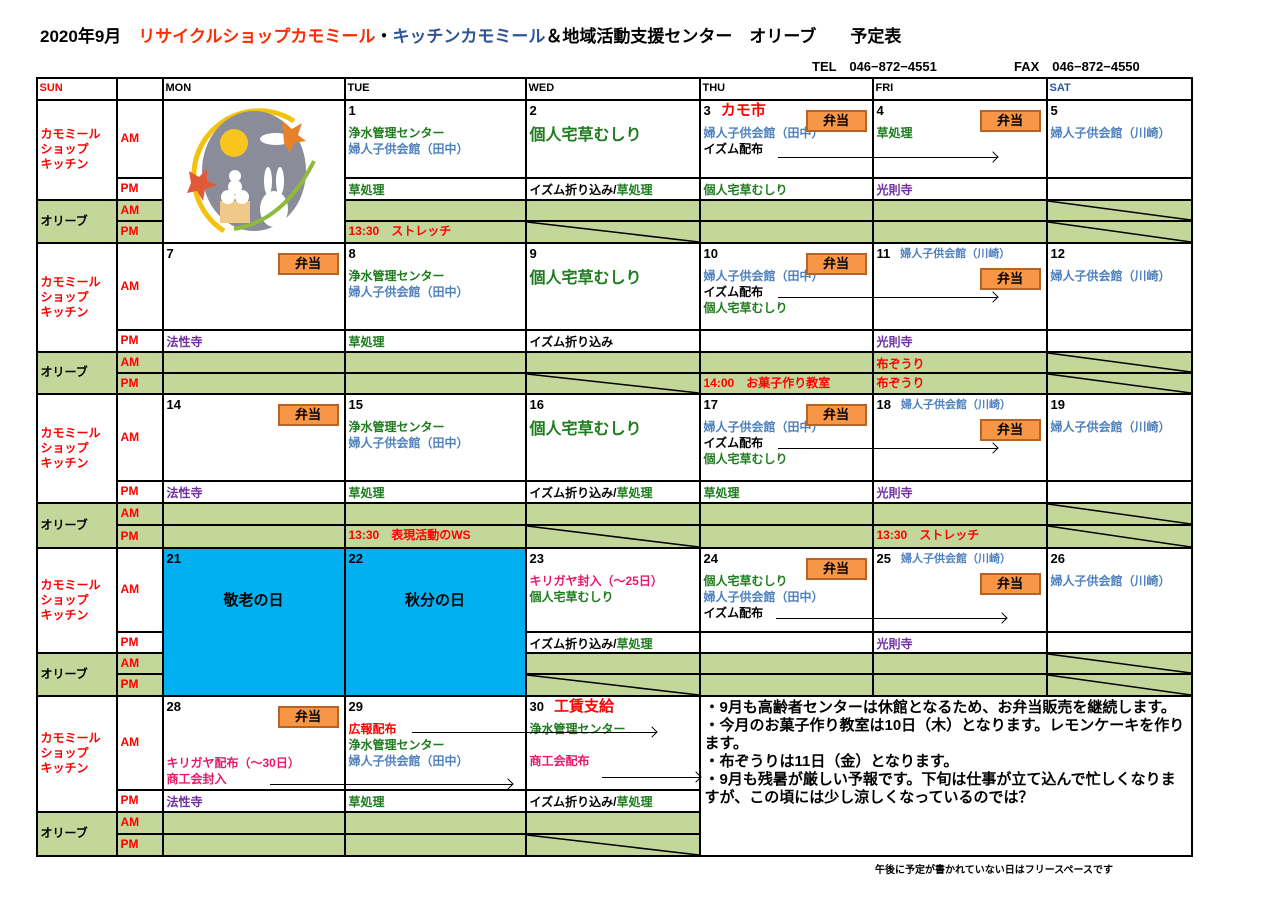  What do you see at coordinates (612, 491) in the screenshot?
I see `day-16-pm: イズム折り込み/草処理` at bounding box center [612, 491].